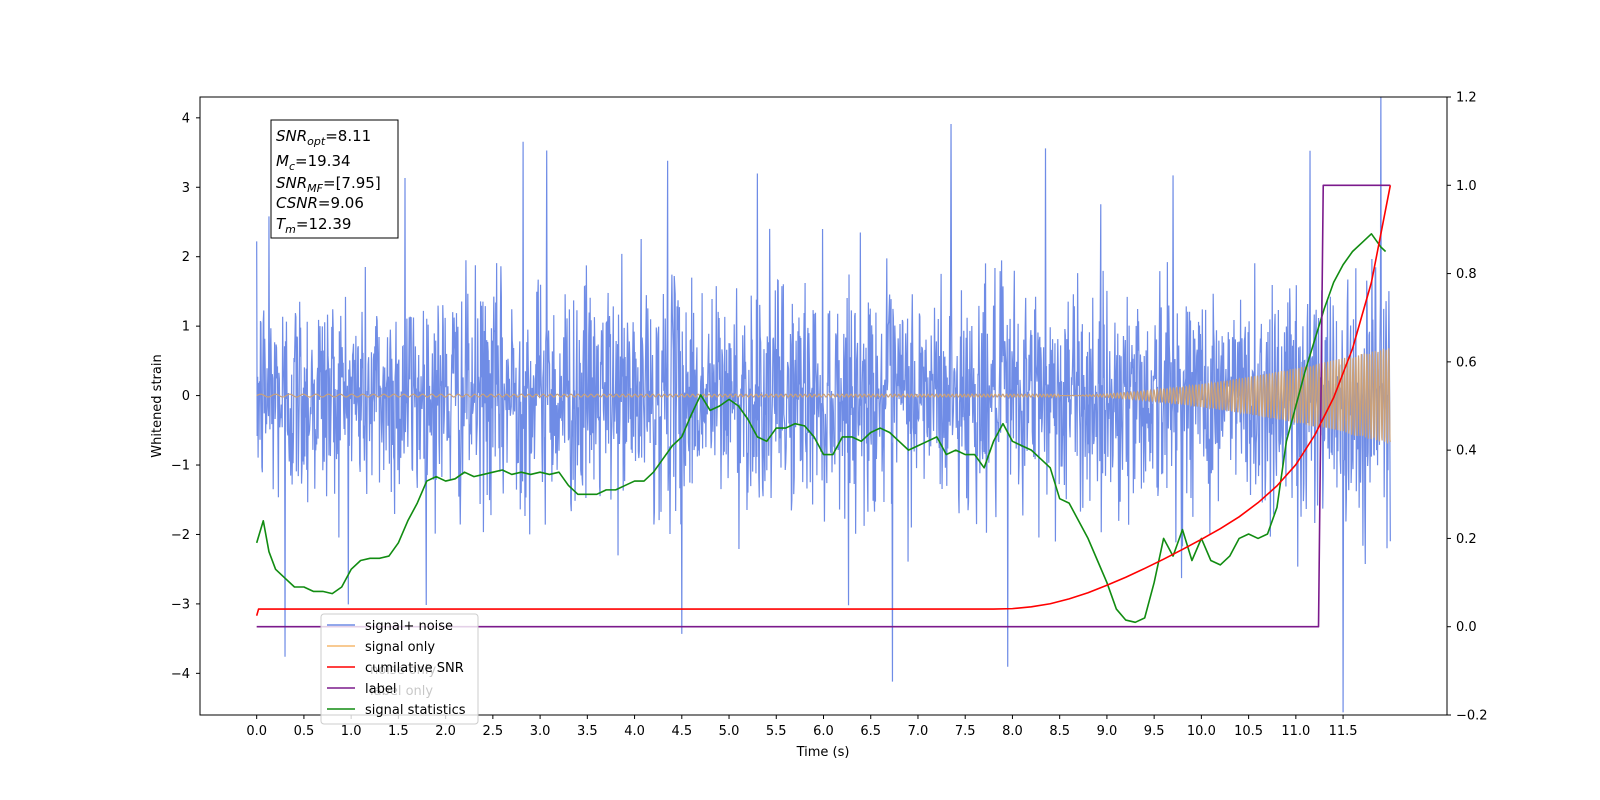 This screenshot has height=800, width=1600. Describe the element at coordinates (415, 710) in the screenshot. I see `legend-entry-stats: signal statistics` at that location.